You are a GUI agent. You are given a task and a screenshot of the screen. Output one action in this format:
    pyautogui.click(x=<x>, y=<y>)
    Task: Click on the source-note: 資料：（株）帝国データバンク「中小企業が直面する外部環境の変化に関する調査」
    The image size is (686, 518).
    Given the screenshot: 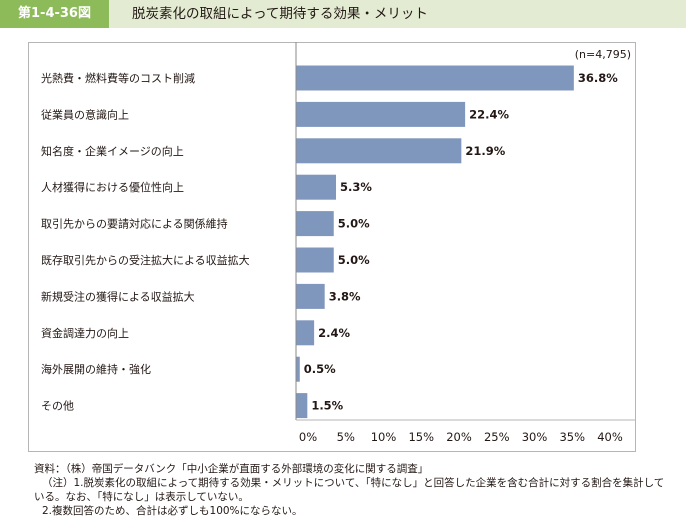 What is the action you would take?
    pyautogui.click(x=231, y=469)
    